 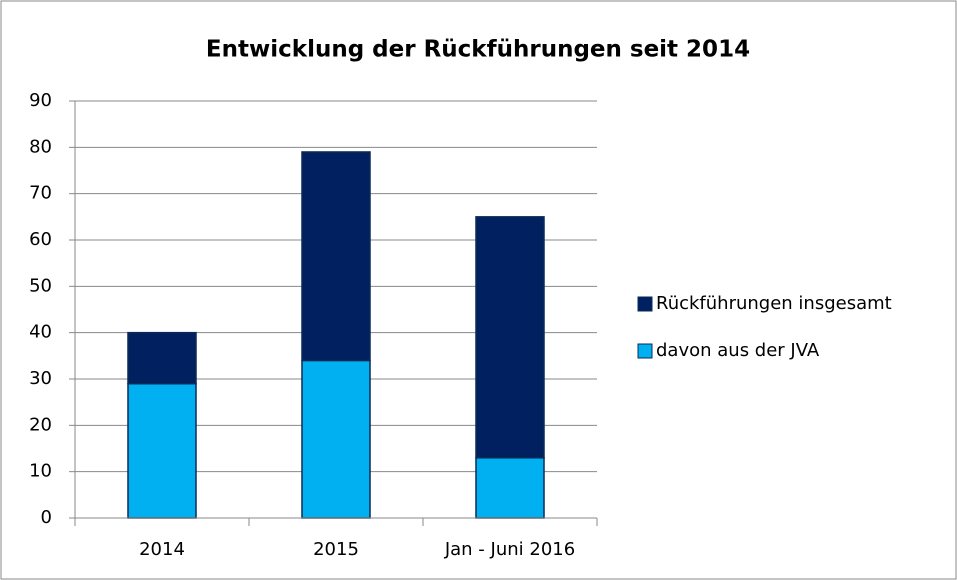 I want to click on chart-title: Entwicklung der Rückführungen seit 2014, so click(x=478, y=50).